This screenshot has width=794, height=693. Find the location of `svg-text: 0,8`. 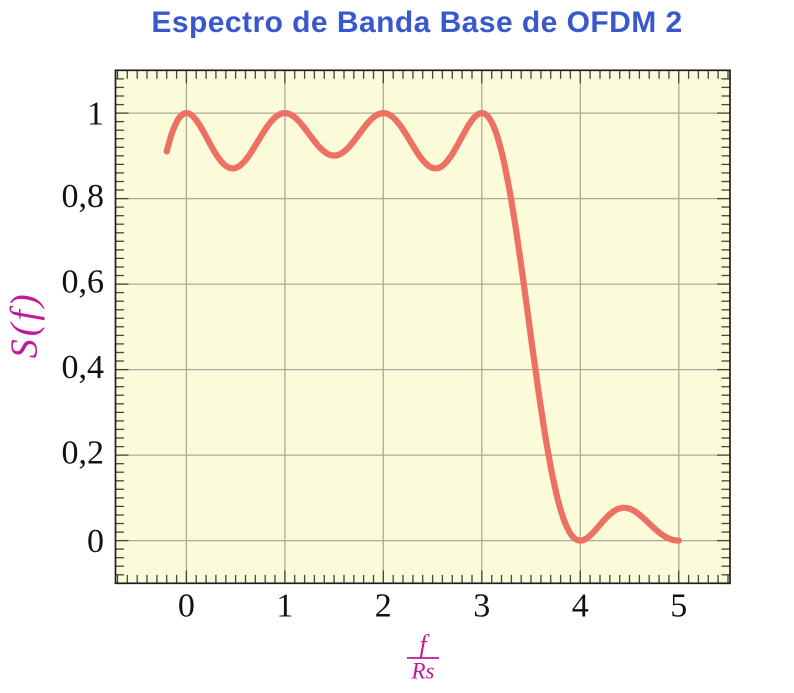

svg-text: 0,8 is located at coordinates (83, 196).